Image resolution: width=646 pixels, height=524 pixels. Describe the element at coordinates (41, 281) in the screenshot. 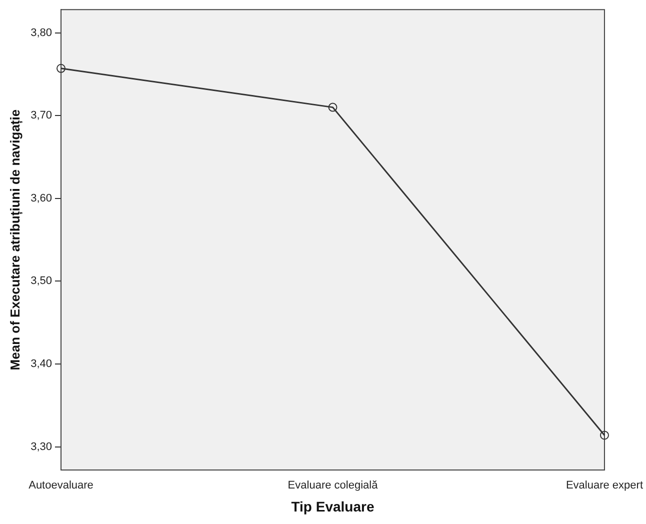

I see `y-tick-label: 3,50` at that location.